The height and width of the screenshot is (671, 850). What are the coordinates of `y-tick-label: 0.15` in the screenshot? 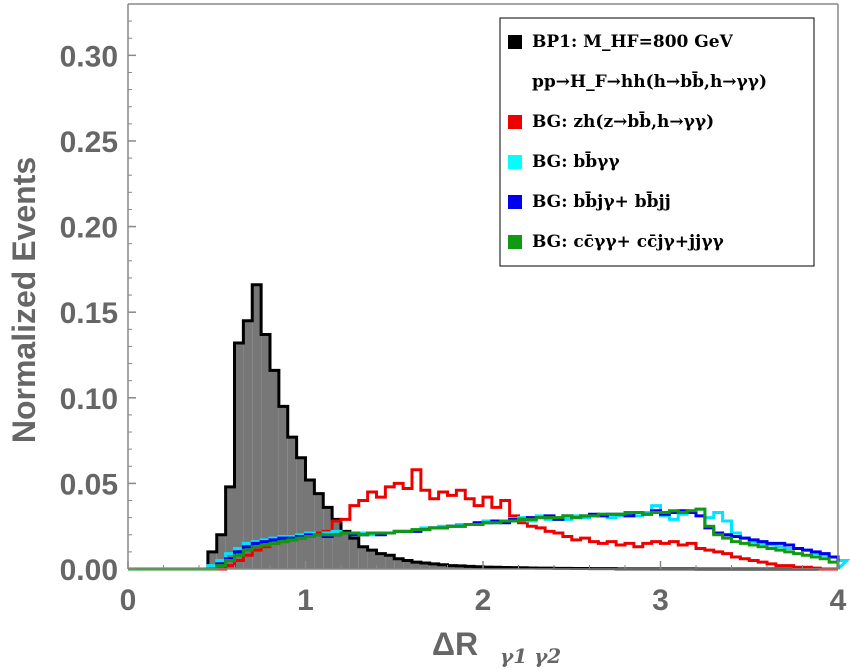 It's located at (89, 313).